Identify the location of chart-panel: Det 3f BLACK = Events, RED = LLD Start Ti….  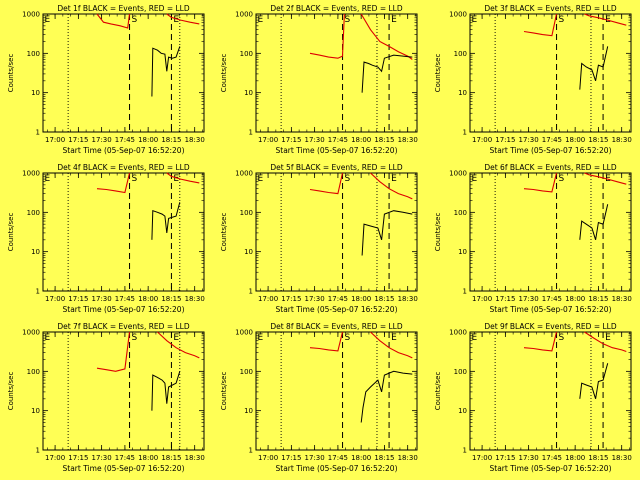
(533, 79).